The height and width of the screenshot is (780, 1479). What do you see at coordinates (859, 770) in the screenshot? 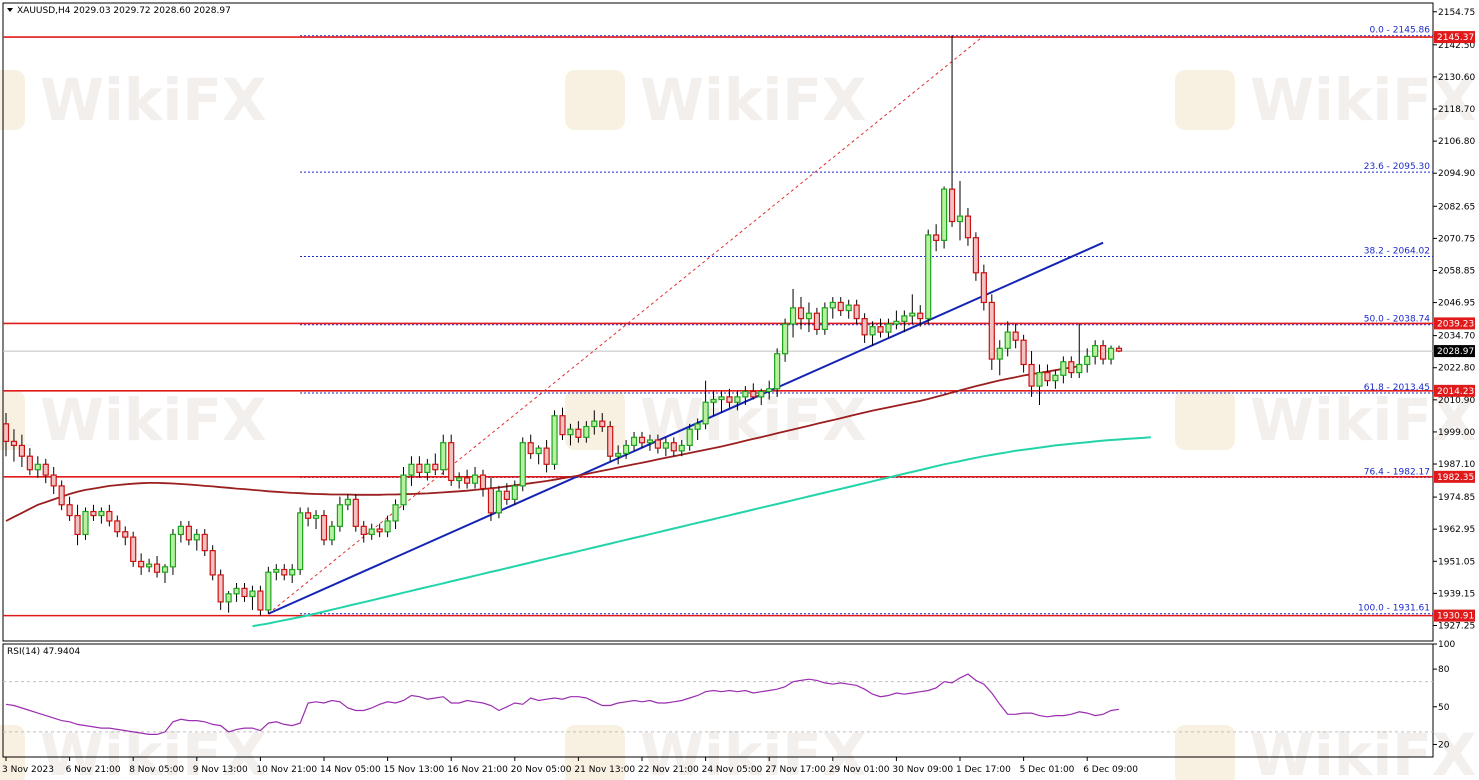
I see `time-axis-label: 29 Nov 01:00` at bounding box center [859, 770].